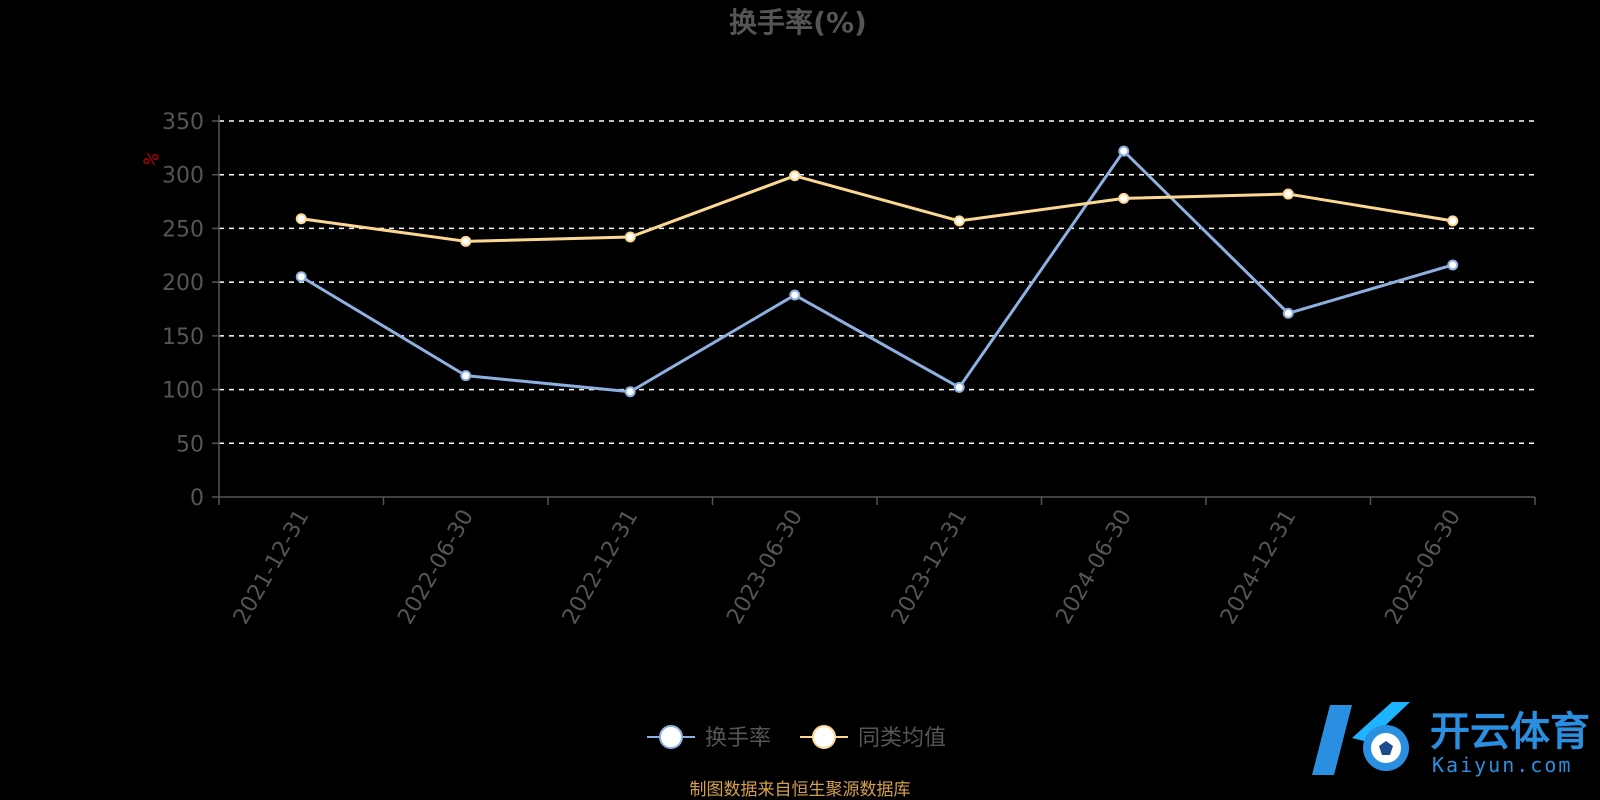 This screenshot has height=800, width=1600. I want to click on y-tick-label: 300, so click(183, 176).